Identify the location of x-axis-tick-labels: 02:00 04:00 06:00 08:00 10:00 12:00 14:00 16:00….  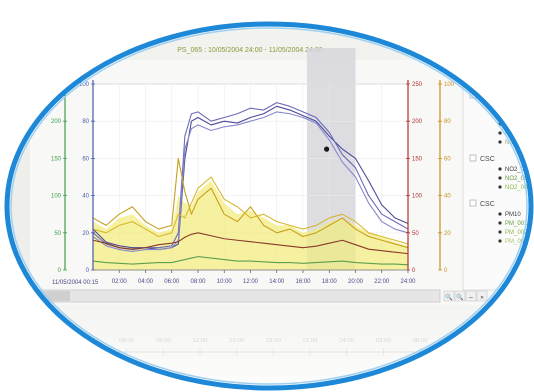
(254, 277).